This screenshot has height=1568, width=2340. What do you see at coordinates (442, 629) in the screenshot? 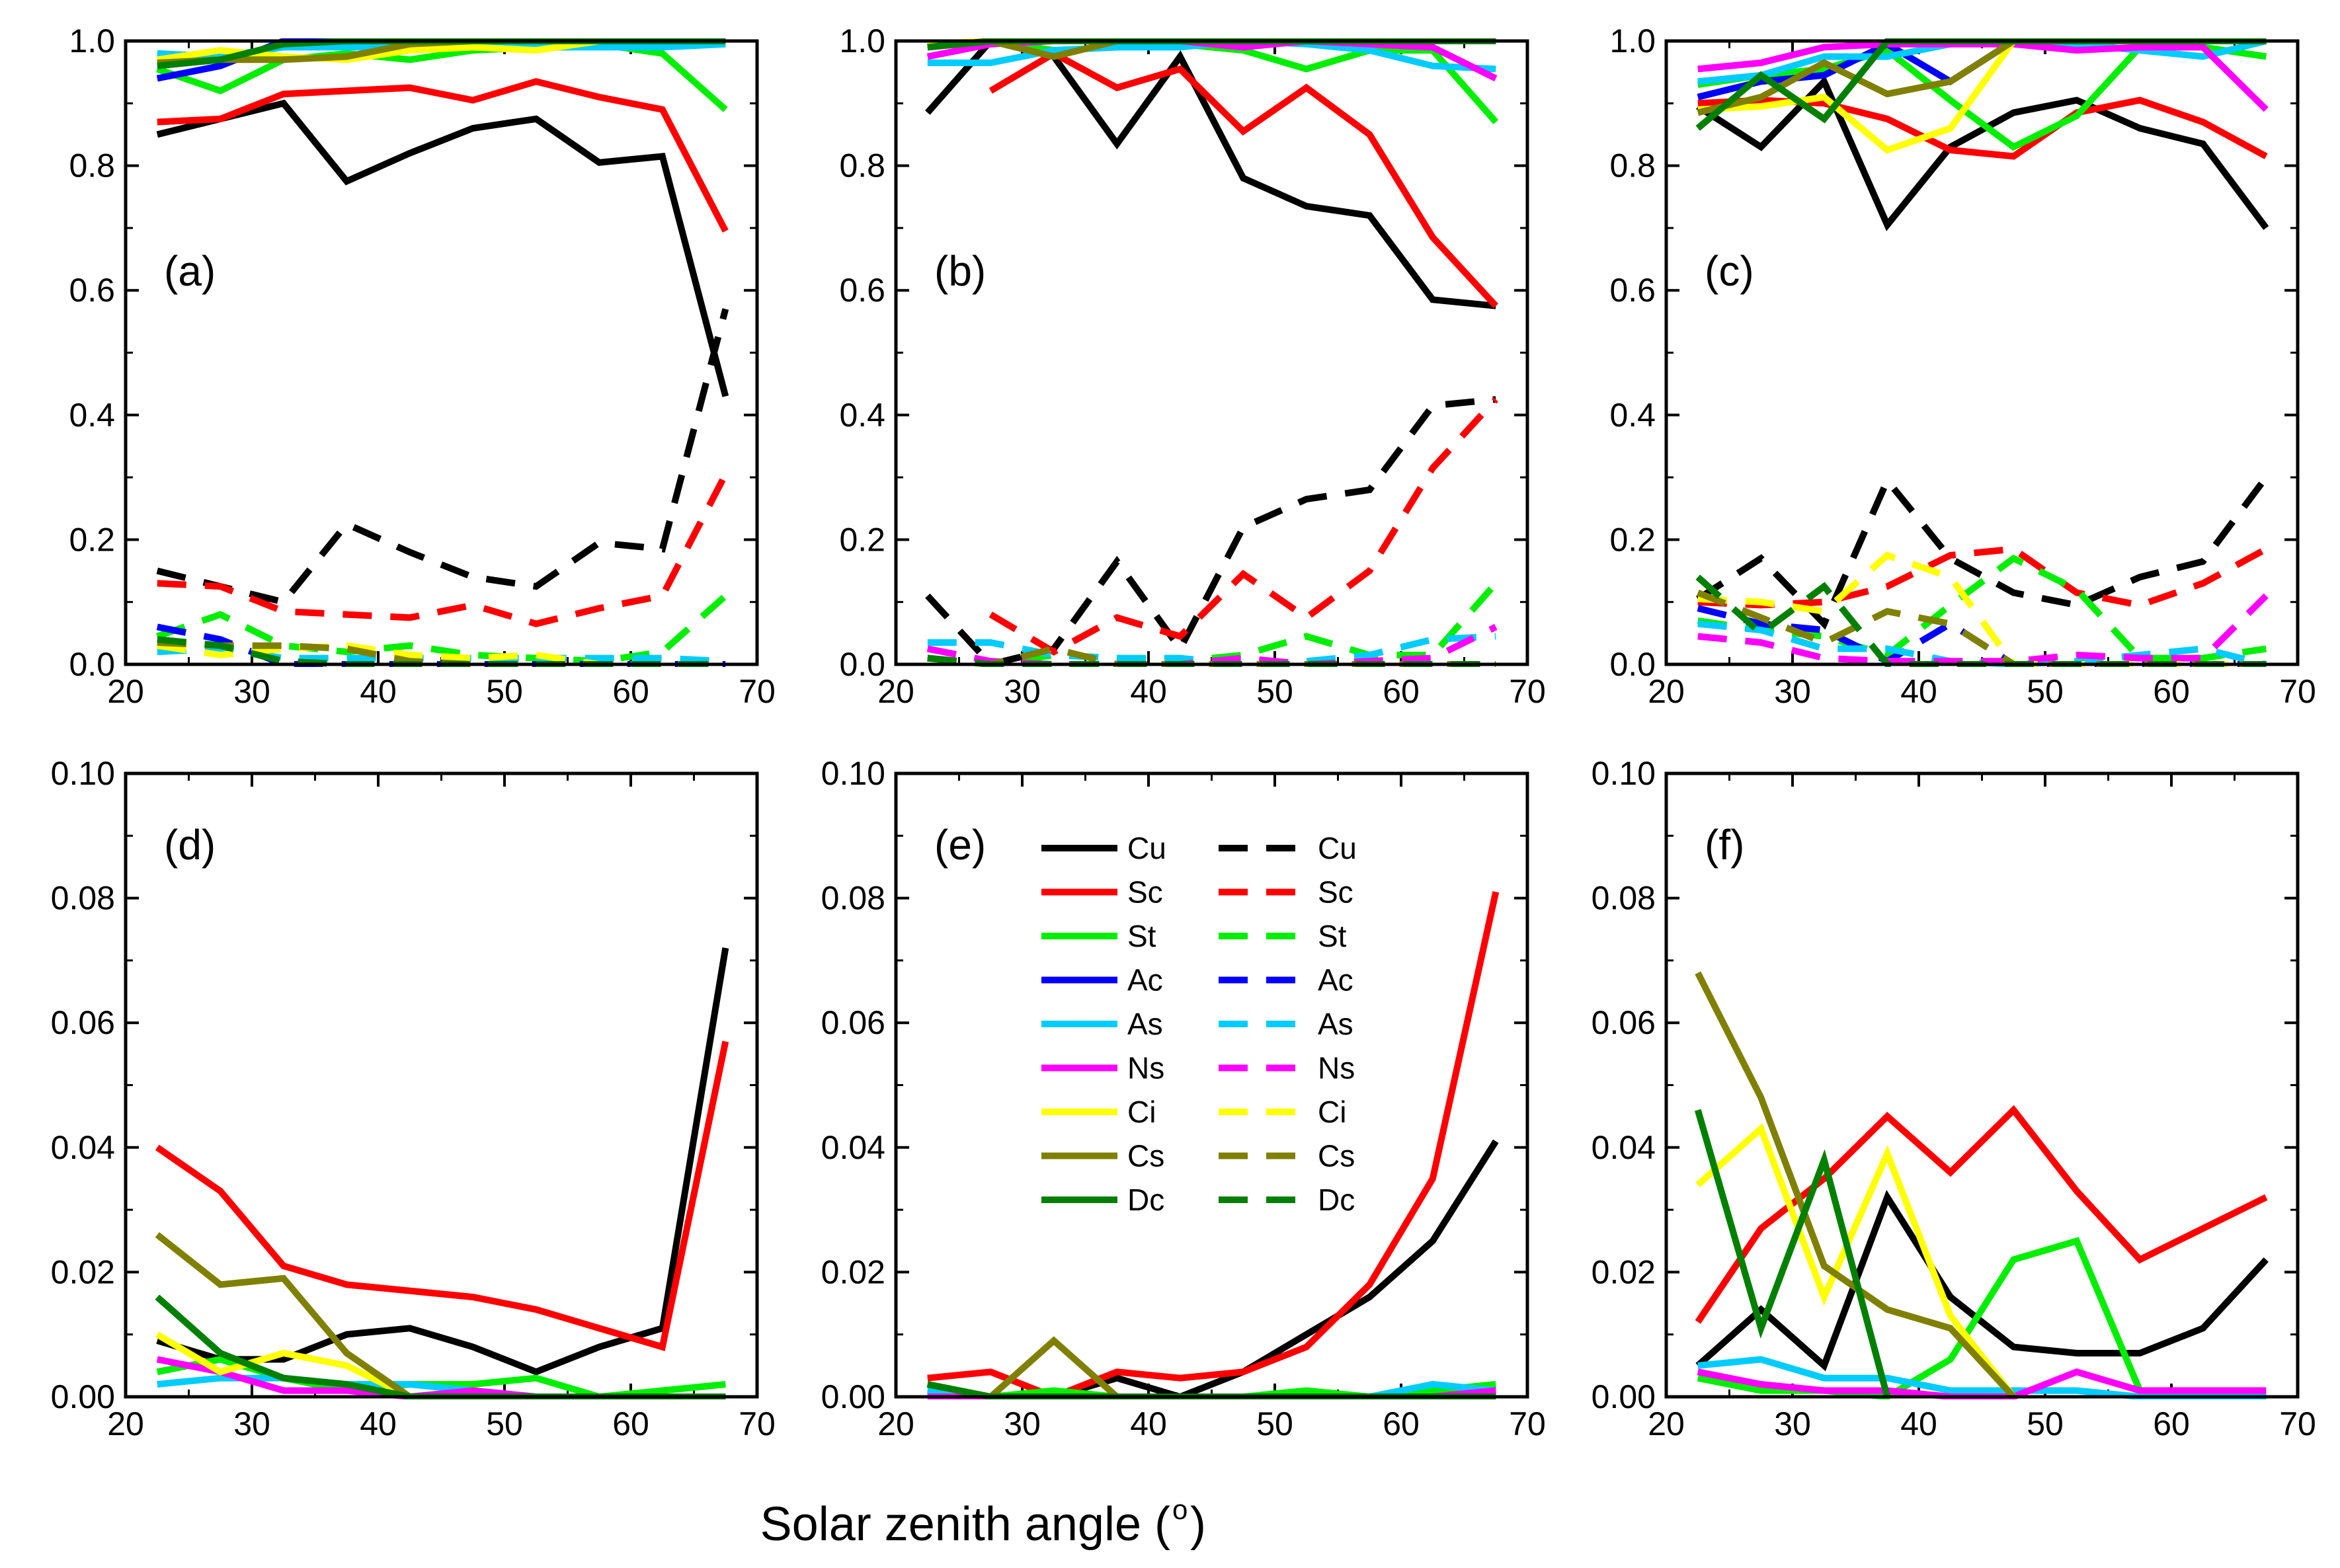
I see `series-st-dashed-line` at bounding box center [442, 629].